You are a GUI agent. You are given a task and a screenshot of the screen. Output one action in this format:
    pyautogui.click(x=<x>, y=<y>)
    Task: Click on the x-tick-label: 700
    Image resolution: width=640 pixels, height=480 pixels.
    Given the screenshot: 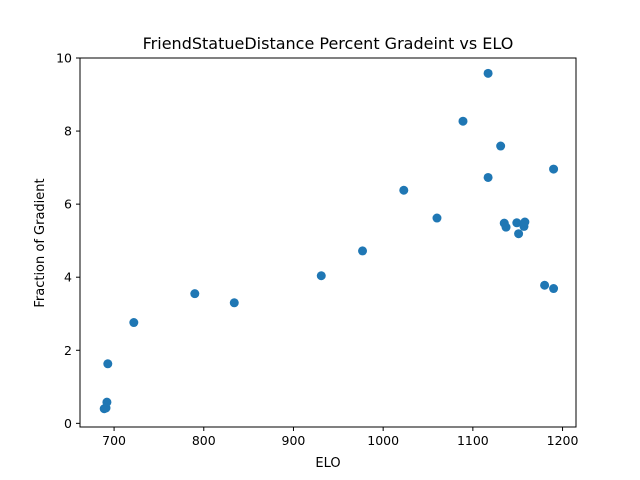 What is the action you would take?
    pyautogui.click(x=114, y=440)
    